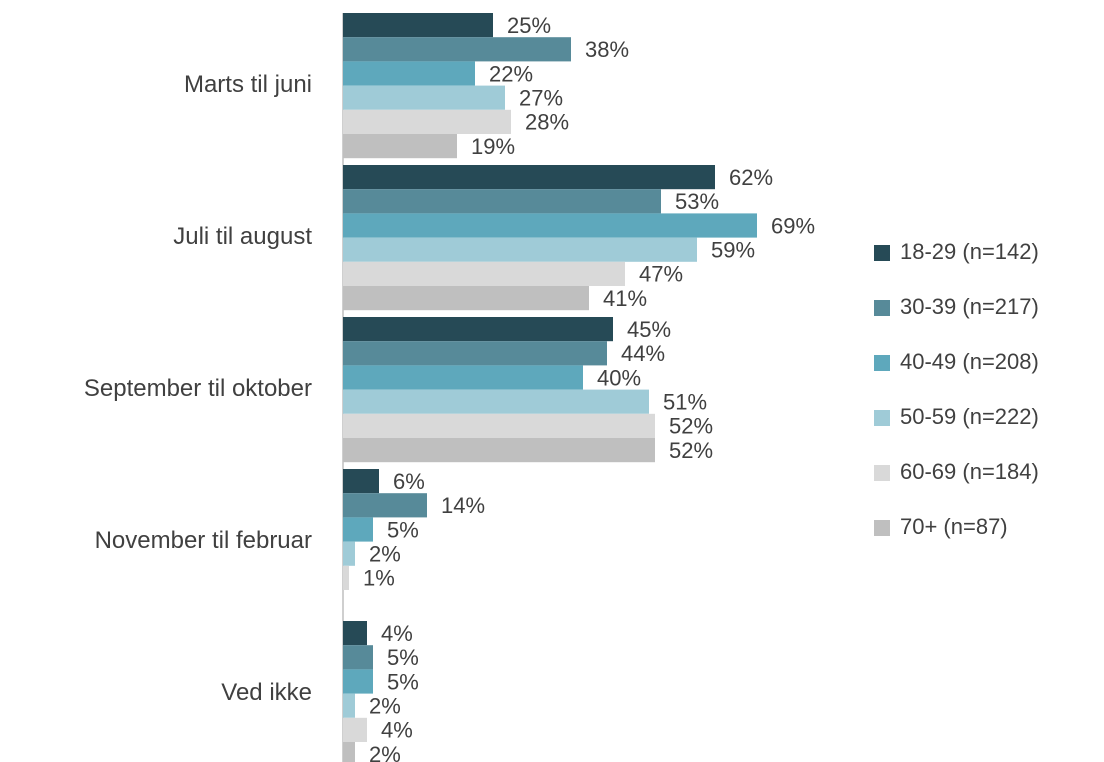 Image resolution: width=1104 pixels, height=762 pixels. Describe the element at coordinates (266, 692) in the screenshot. I see `category-label: Ved ikke` at that location.